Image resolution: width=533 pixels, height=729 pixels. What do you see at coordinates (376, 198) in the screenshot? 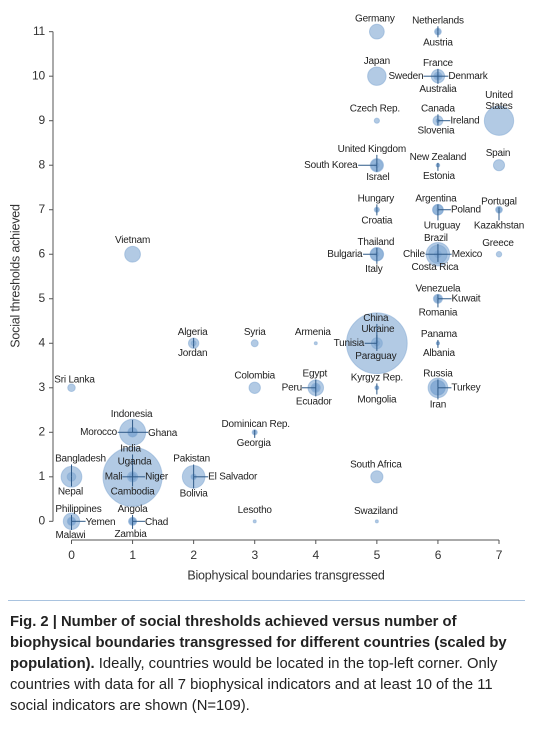
I see `country-label: Hungary` at bounding box center [376, 198].